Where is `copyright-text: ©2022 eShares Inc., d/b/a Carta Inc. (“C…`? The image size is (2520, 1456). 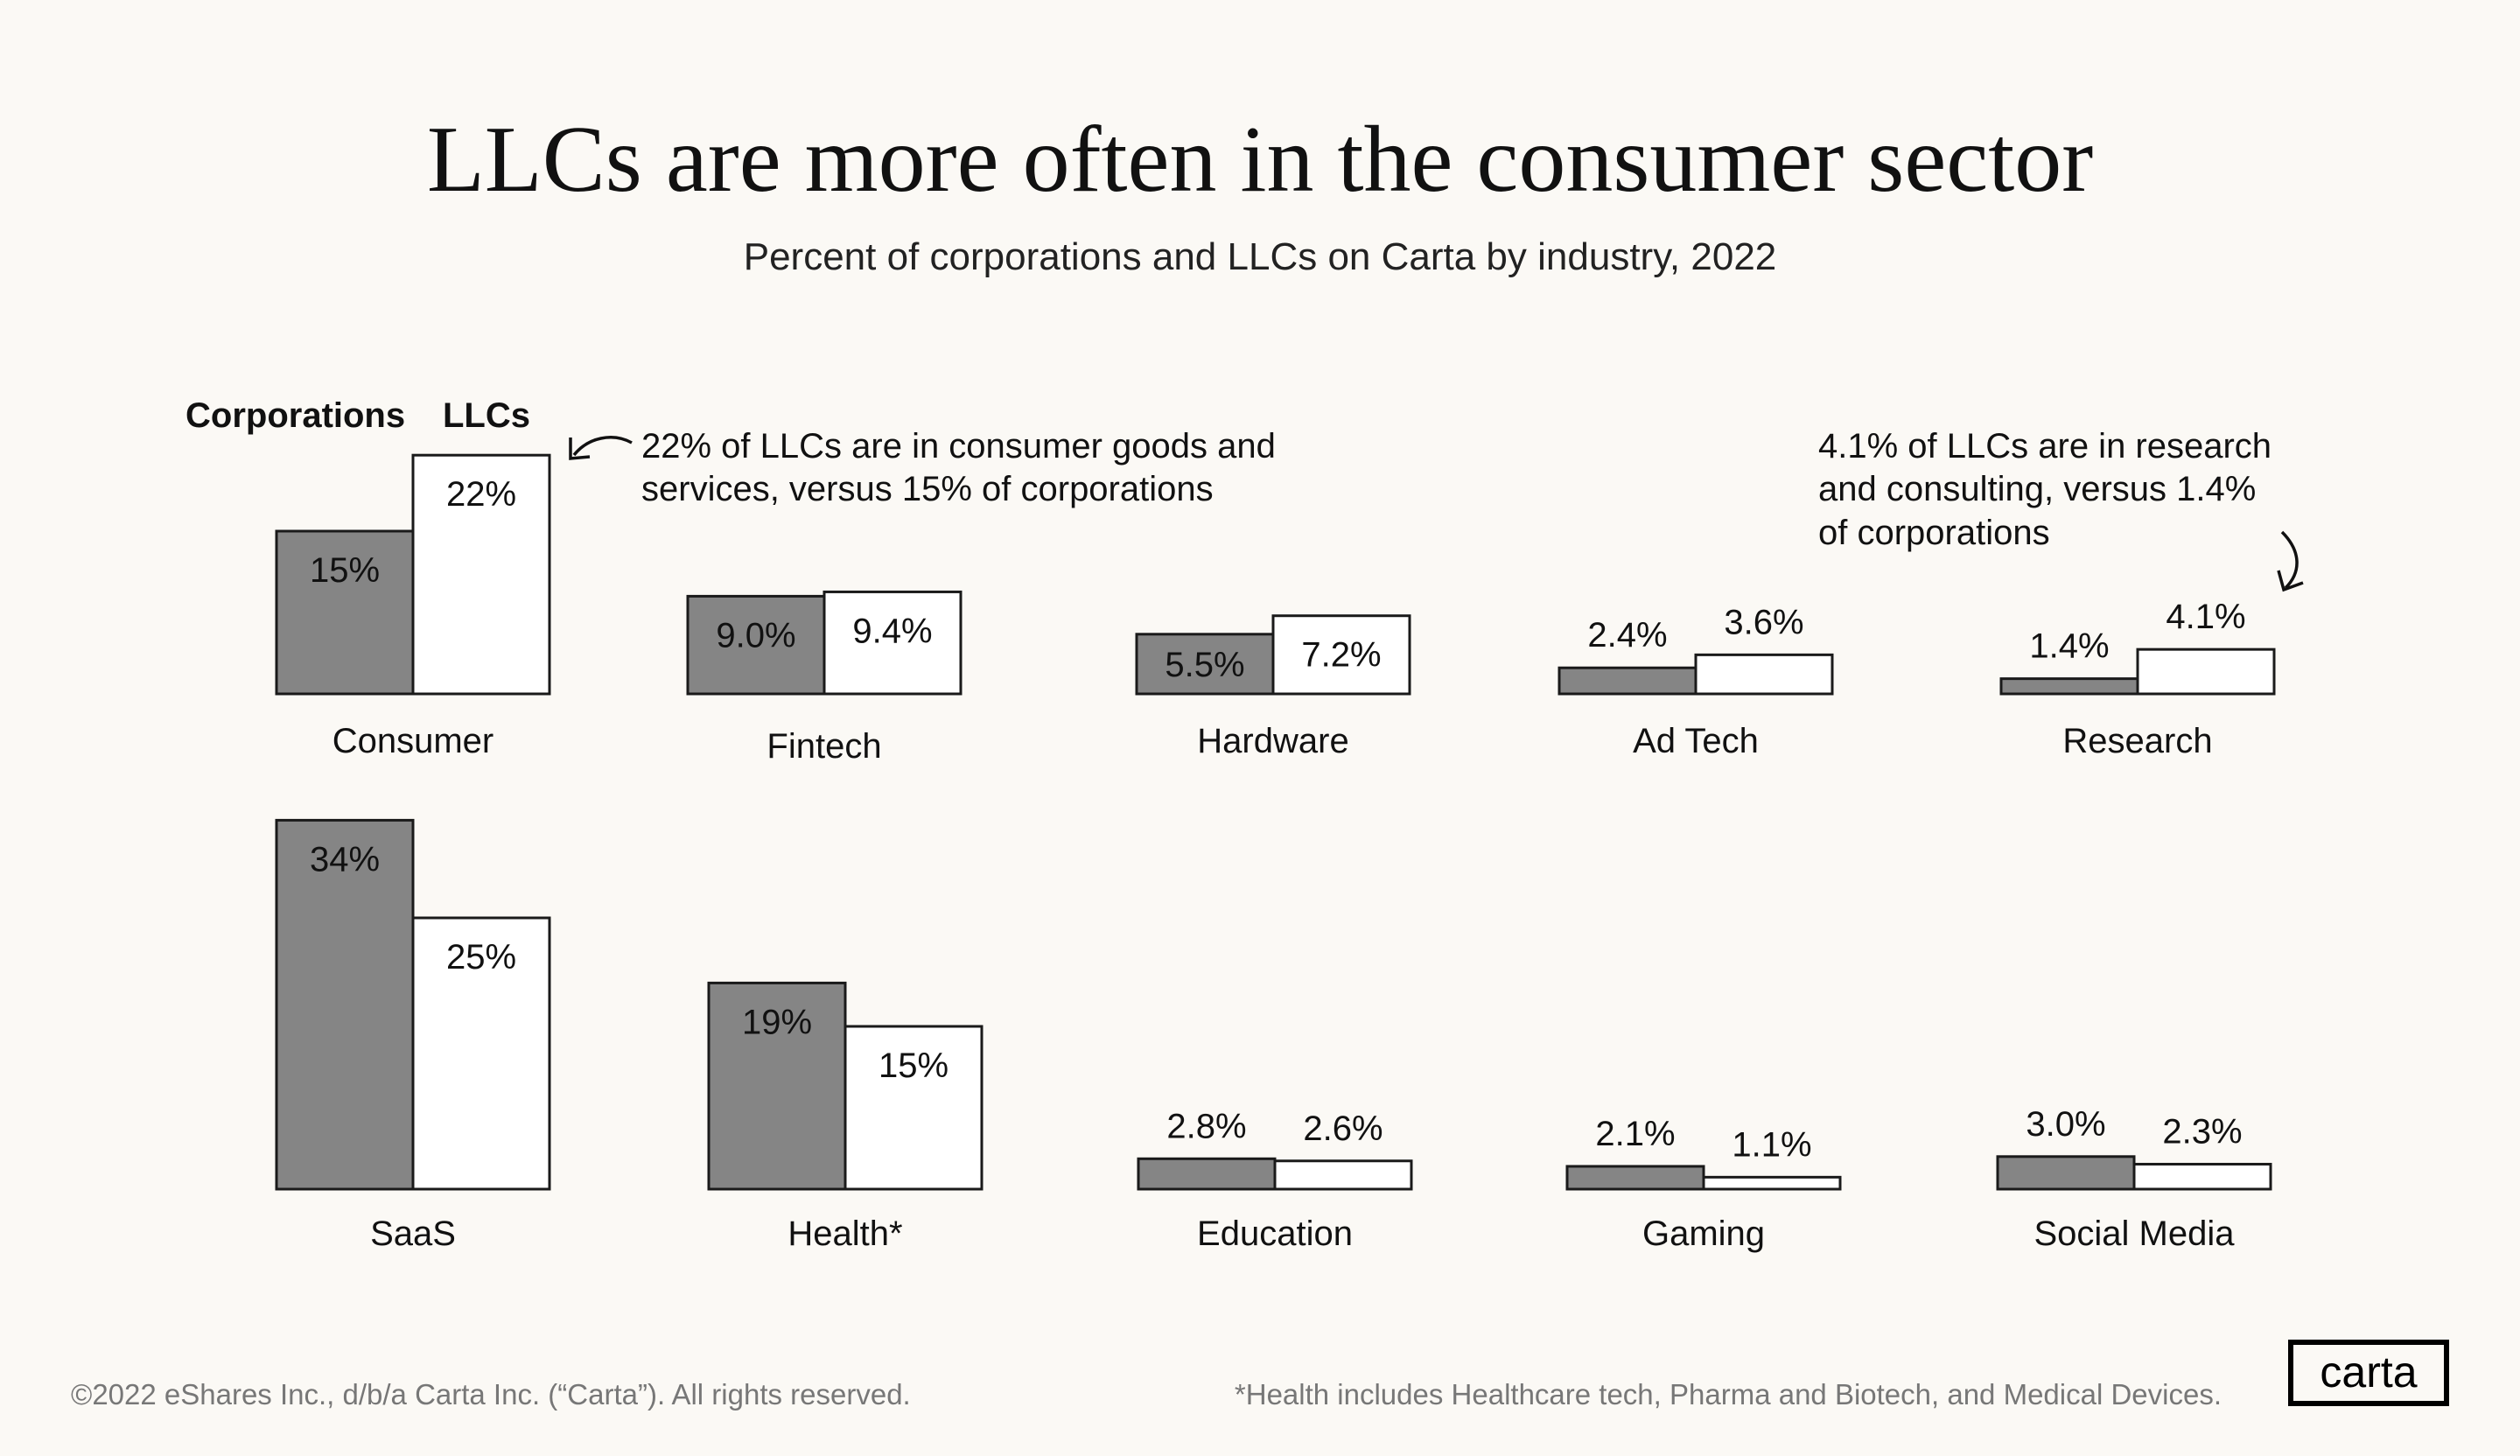 copyright-text: ©2022 eShares Inc., d/b/a Carta Inc. (“C… is located at coordinates (491, 1394).